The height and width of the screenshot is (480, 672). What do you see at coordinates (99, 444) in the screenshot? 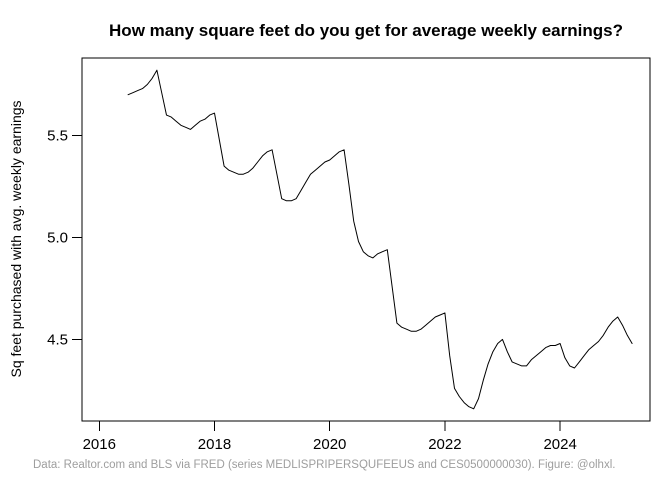
I see `x-tick-label: 2016` at bounding box center [99, 444].